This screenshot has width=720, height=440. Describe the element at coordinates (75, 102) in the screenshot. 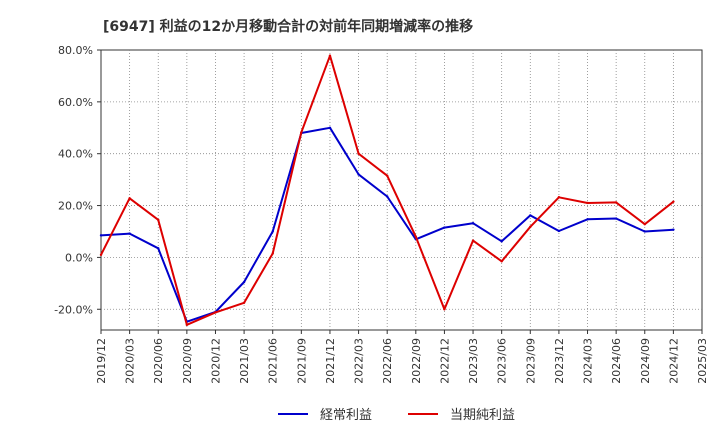

I see `y-tick-label: 60.0%` at that location.